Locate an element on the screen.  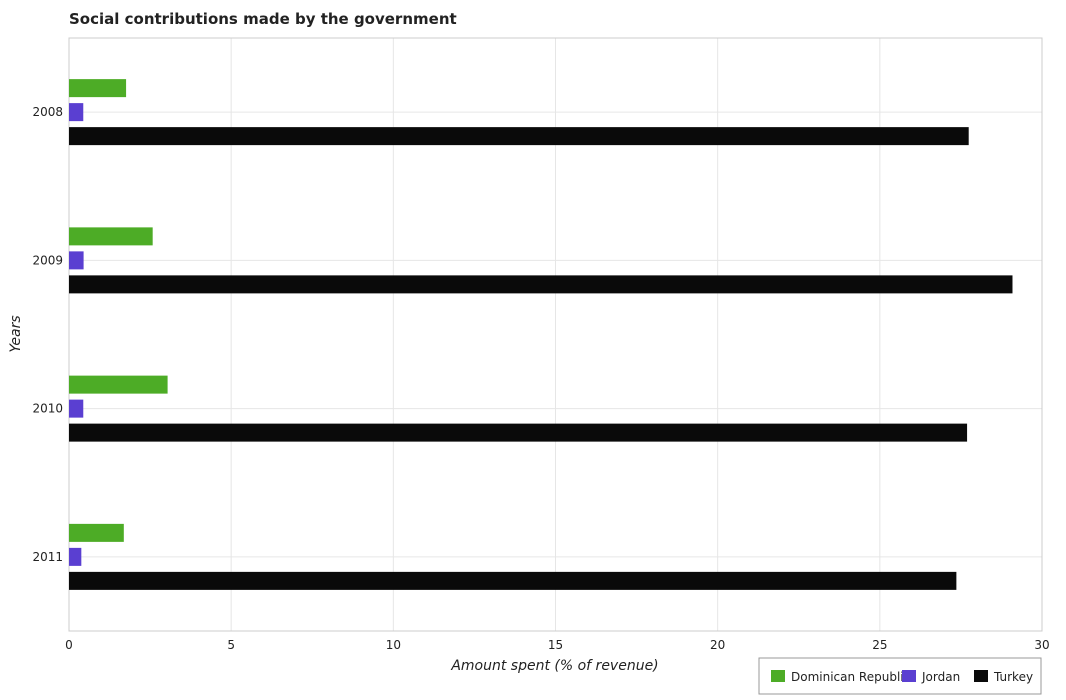
y-tick-labels: 2008 2009 2010 2011 is located at coordinates (47, 334).